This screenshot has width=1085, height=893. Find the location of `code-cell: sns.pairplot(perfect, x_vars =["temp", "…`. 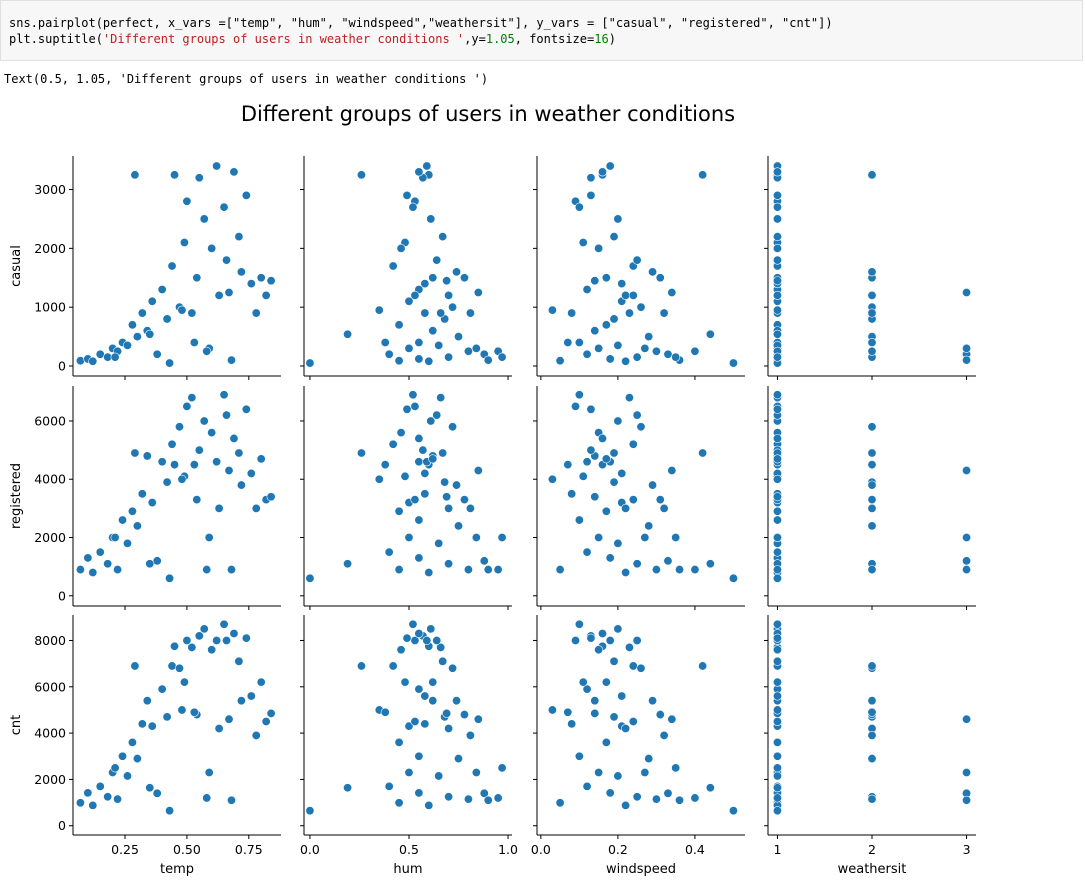

code-cell: sns.pairplot(perfect, x_vars =["temp", "… is located at coordinates (541, 30).